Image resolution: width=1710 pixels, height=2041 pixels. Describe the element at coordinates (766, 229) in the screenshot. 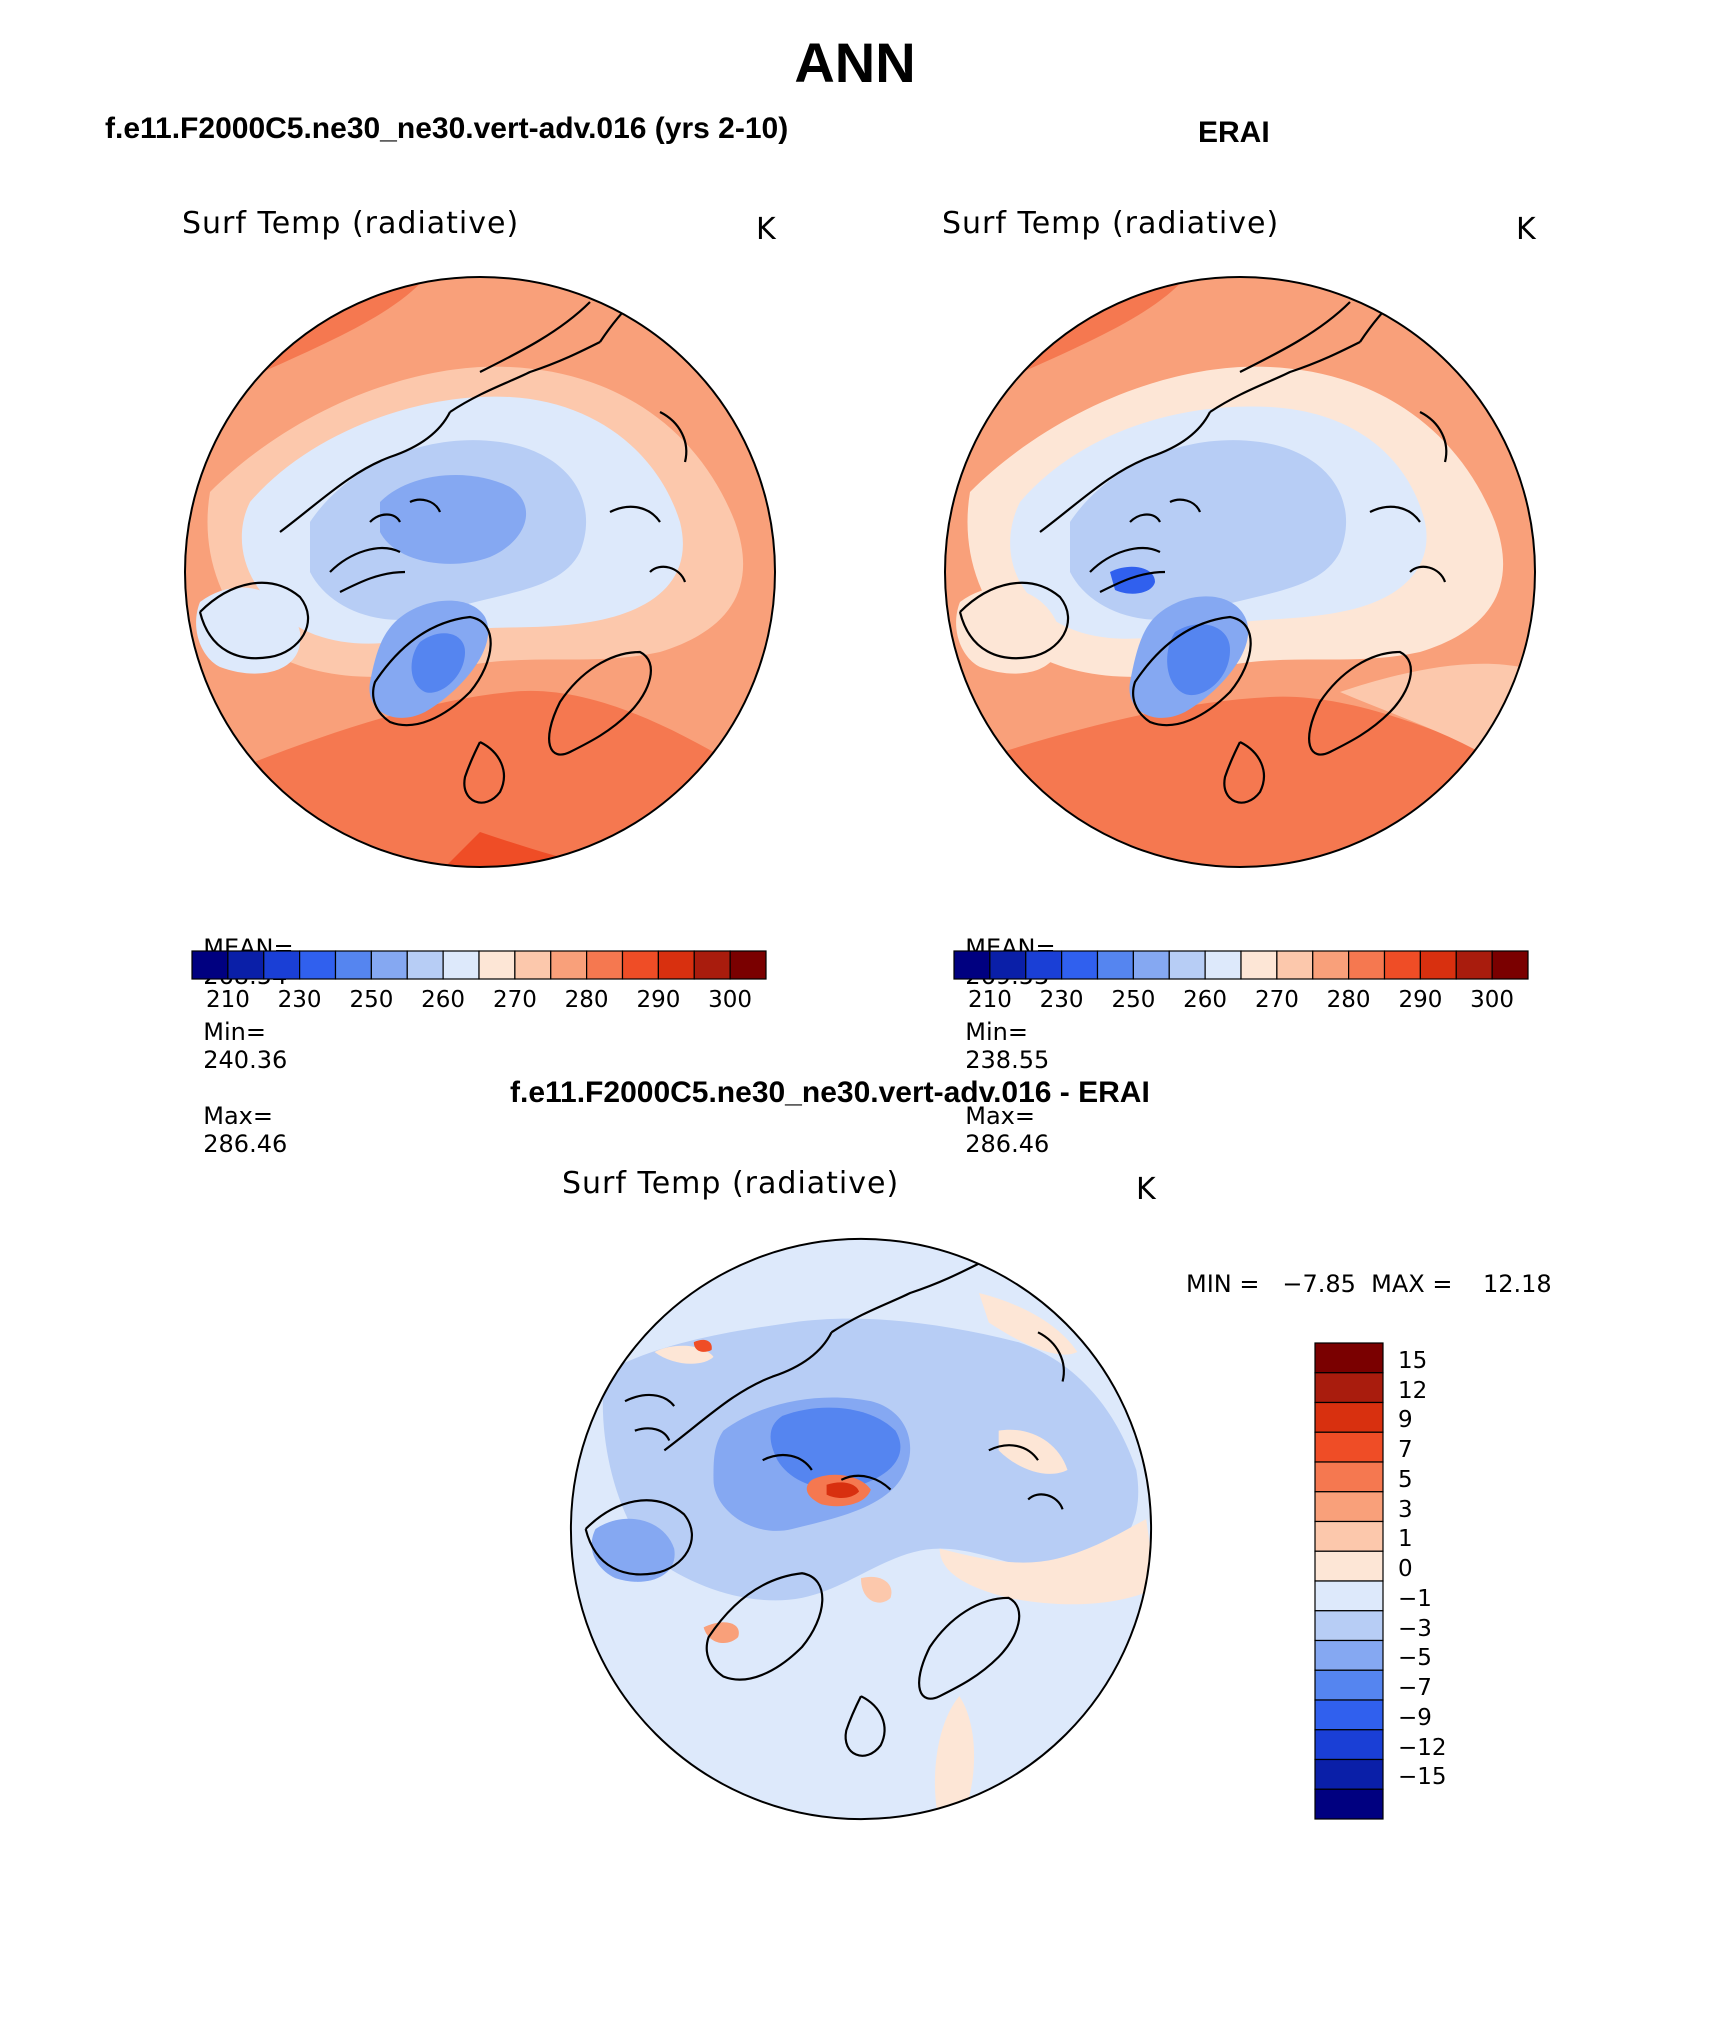

I see `model-units-label: K` at that location.